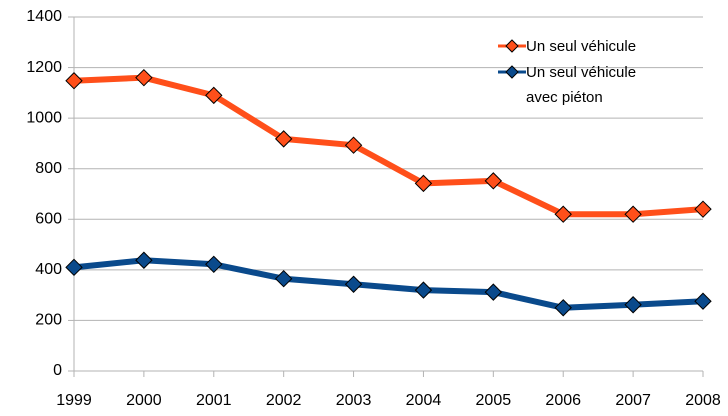 The image size is (728, 416). What do you see at coordinates (354, 400) in the screenshot?
I see `x-tick-label: 2003` at bounding box center [354, 400].